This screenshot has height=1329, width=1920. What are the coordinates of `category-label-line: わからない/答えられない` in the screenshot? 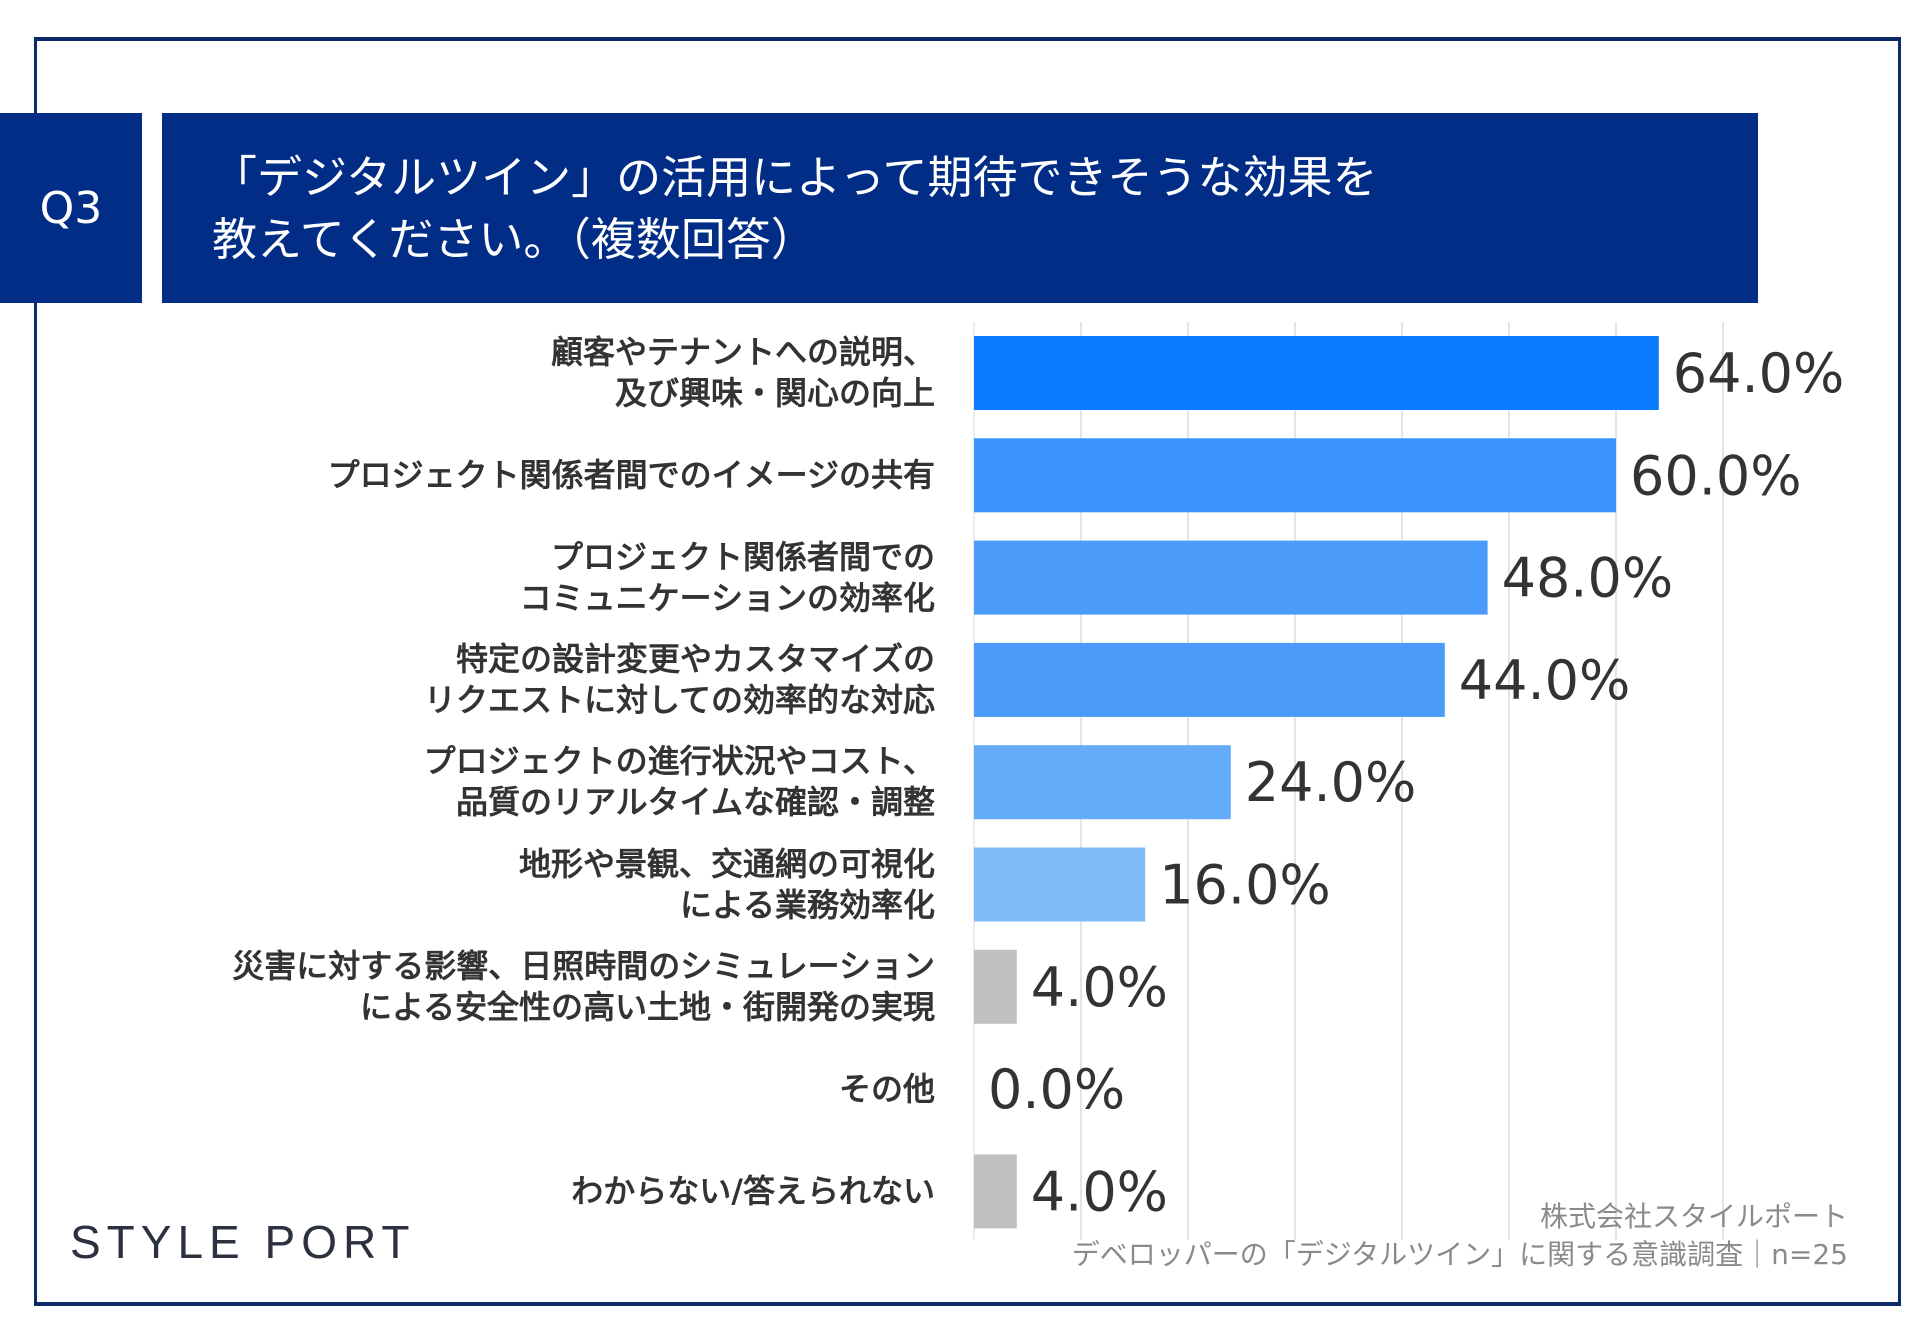 It's located at (753, 1190).